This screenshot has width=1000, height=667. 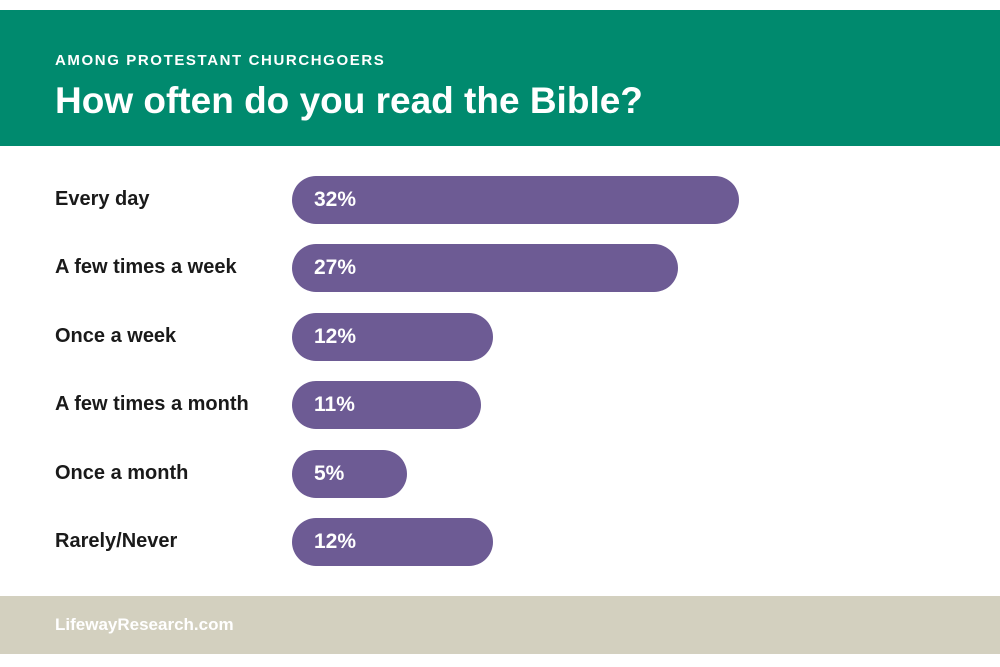 What do you see at coordinates (500, 336) in the screenshot?
I see `bar-row: Once a week 12%` at bounding box center [500, 336].